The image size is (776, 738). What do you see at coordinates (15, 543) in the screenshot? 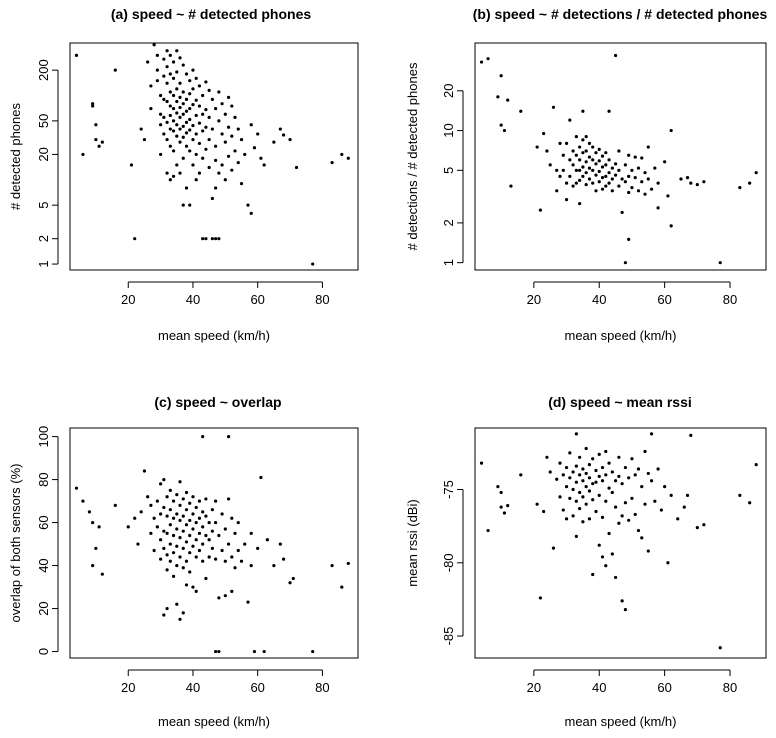
I see `y-axis-label: overlap of both sensors (%)` at bounding box center [15, 543].